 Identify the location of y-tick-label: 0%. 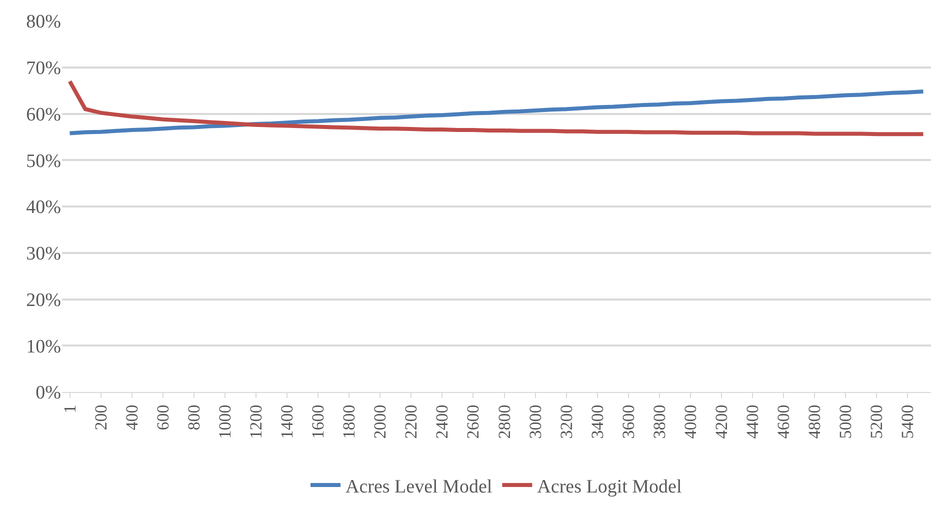
(49, 393).